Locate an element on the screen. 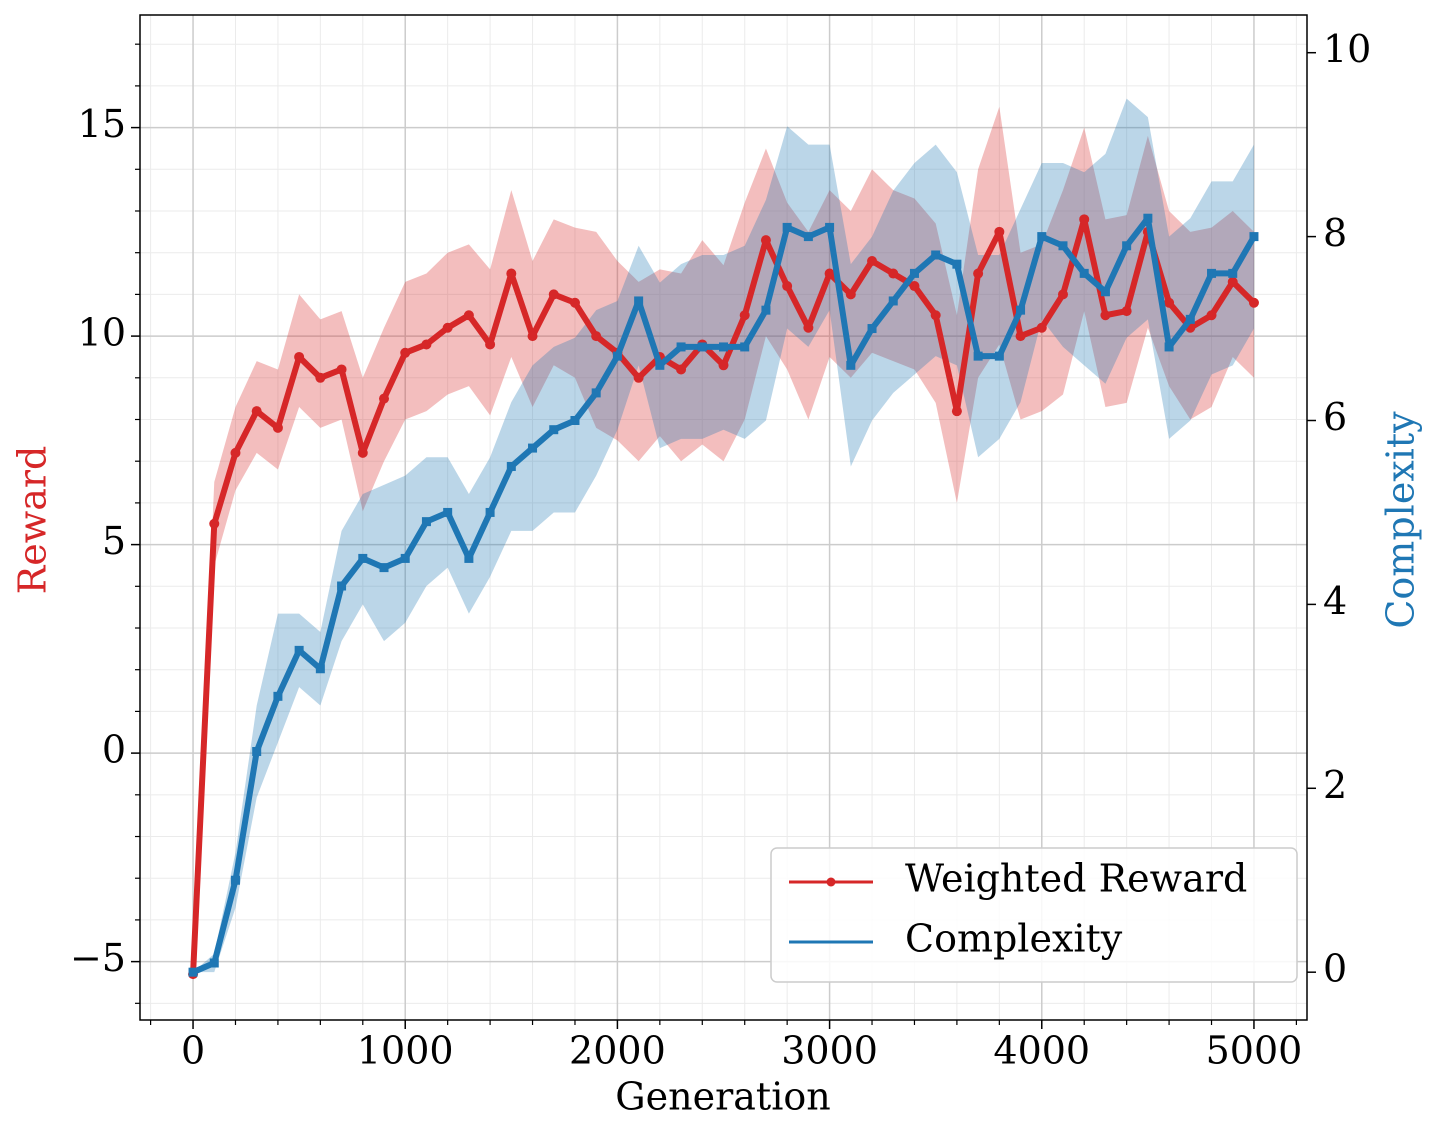  legend-box is located at coordinates (1034, 915).